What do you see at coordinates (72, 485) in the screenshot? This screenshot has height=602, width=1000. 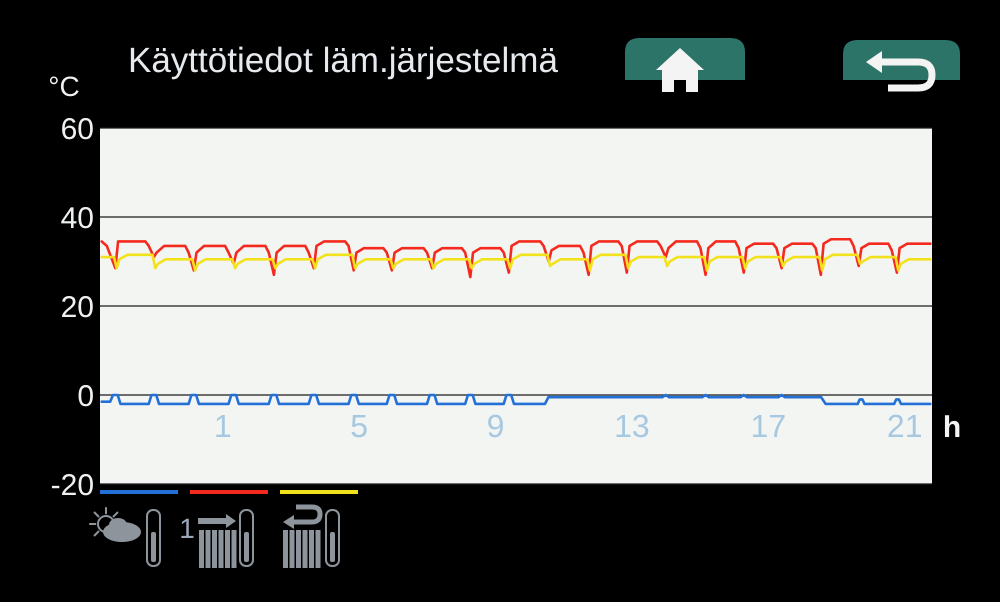 I see `y-tick-label: -20` at bounding box center [72, 485].